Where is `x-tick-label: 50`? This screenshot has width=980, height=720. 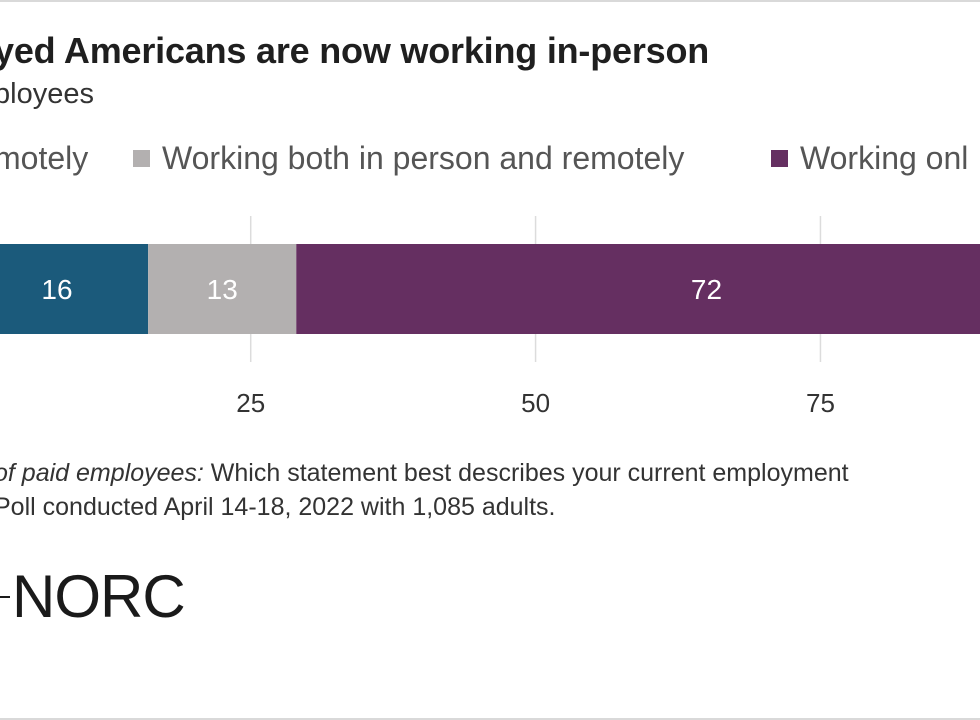 x-tick-label: 50 is located at coordinates (535, 403).